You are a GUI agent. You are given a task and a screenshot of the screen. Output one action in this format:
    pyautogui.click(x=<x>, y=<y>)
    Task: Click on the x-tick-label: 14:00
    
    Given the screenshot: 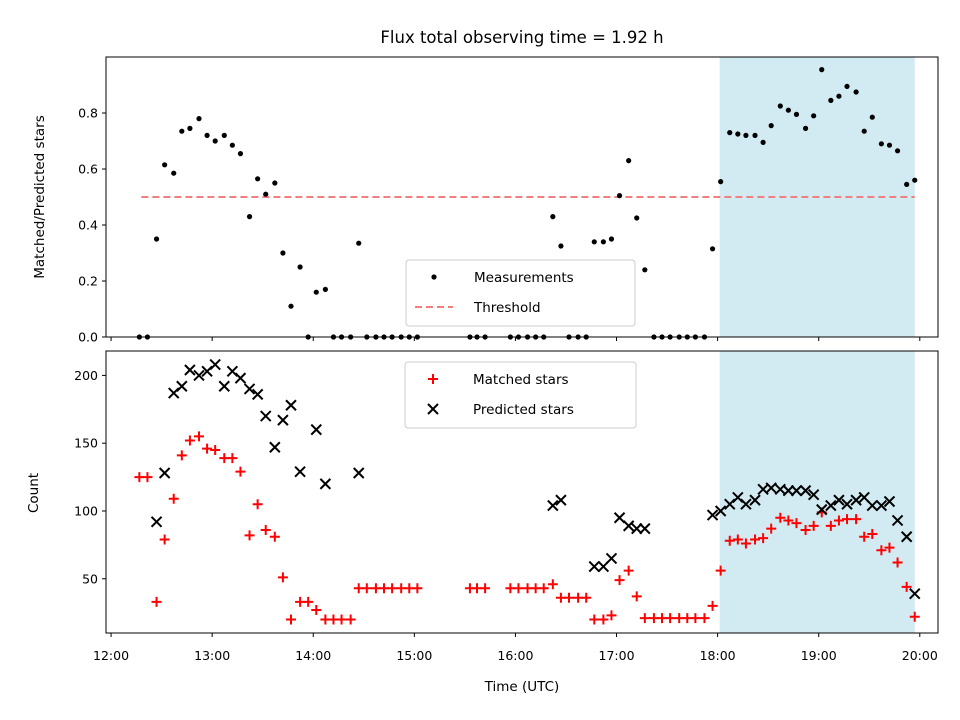 What is the action you would take?
    pyautogui.click(x=313, y=655)
    